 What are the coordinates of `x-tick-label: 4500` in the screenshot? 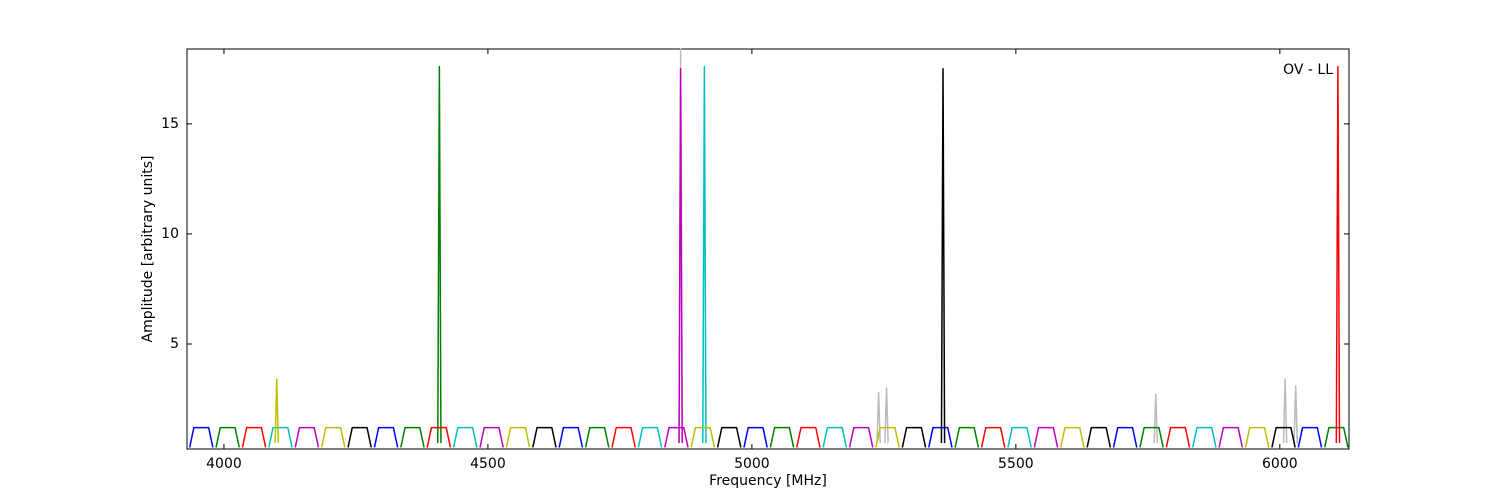 It's located at (488, 464).